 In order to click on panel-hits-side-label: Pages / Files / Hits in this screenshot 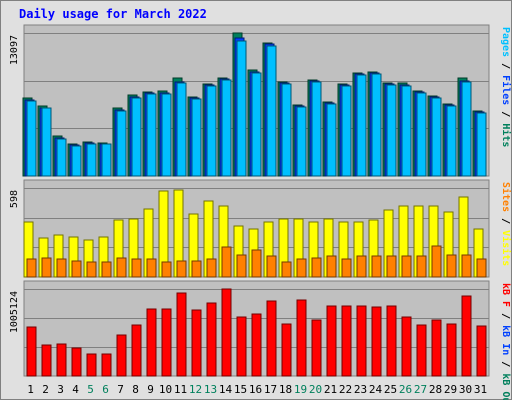, I will do `click(506, 87)`.